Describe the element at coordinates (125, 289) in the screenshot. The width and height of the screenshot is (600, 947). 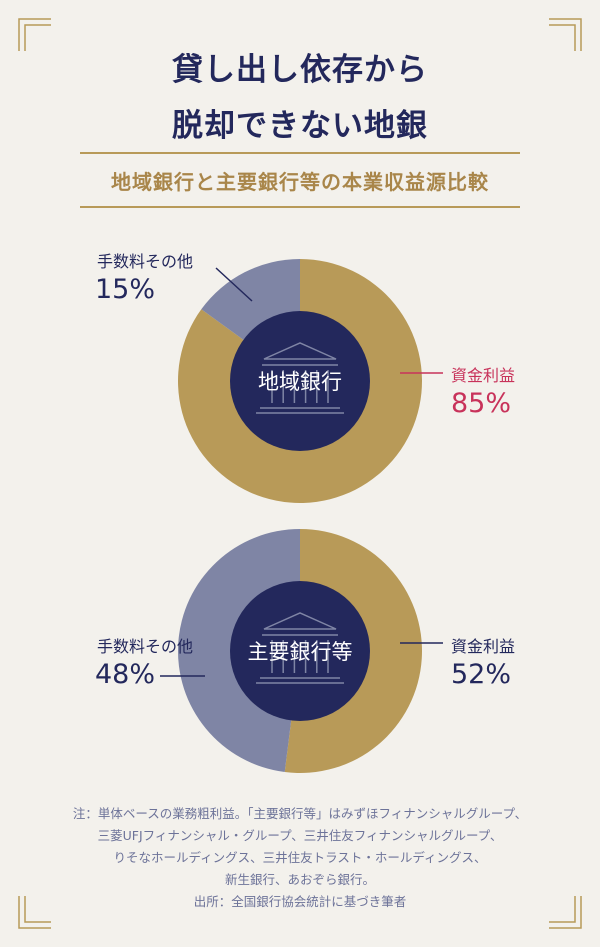
I see `chart1-fee-value: 15%` at that location.